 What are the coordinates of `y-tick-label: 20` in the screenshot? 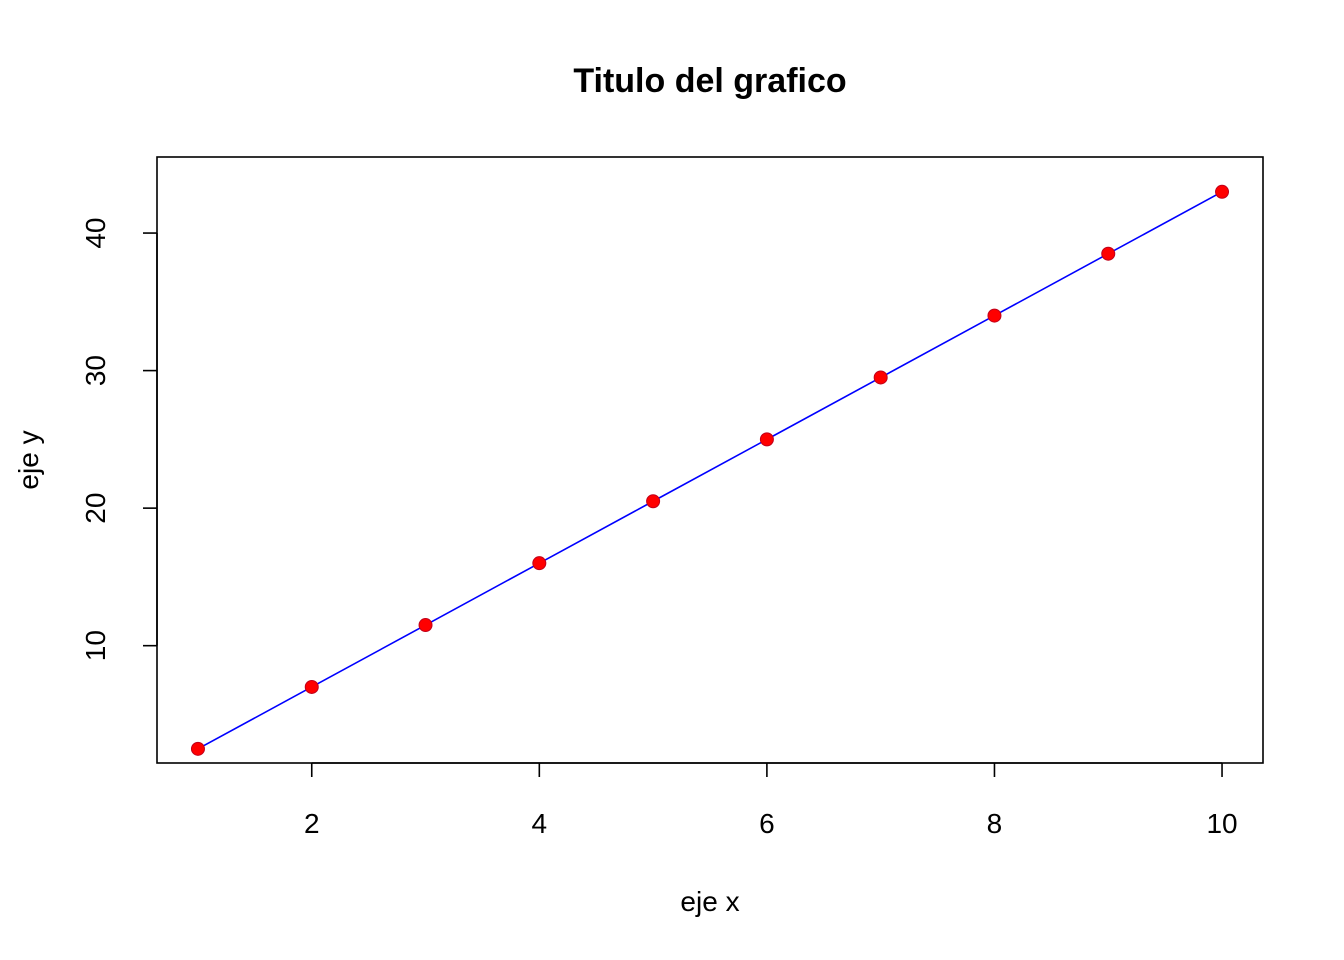 It's located at (95, 508).